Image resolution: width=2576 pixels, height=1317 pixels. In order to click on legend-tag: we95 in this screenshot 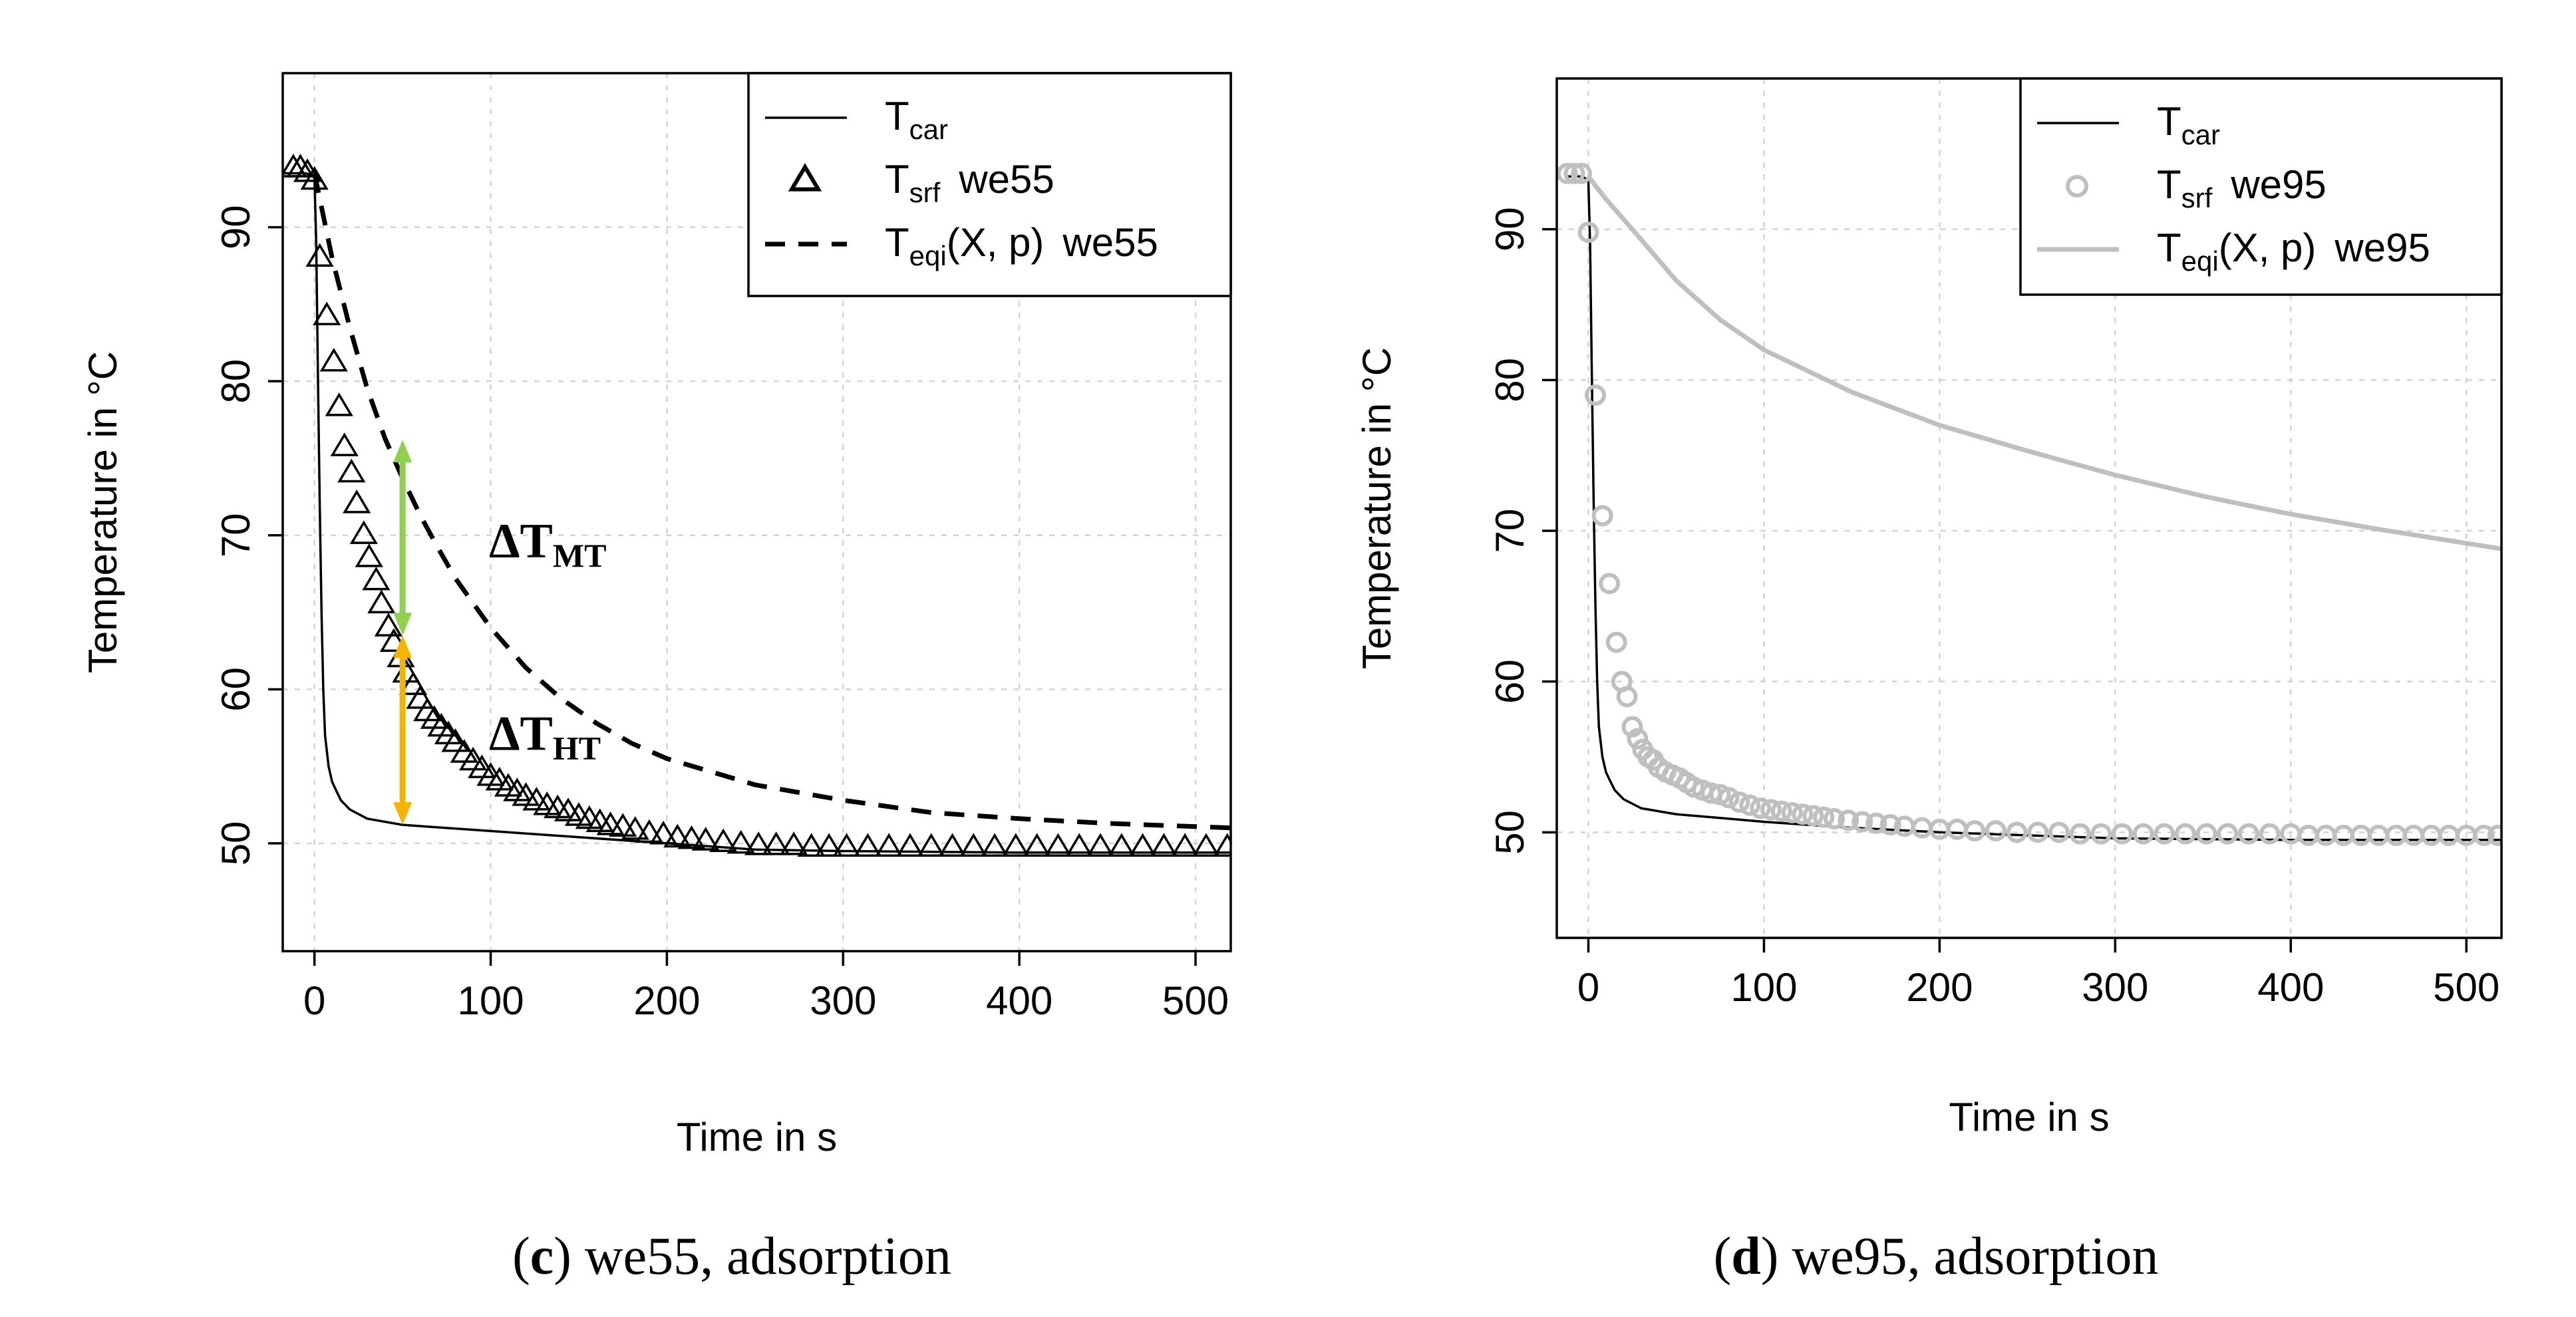, I will do `click(2382, 247)`.